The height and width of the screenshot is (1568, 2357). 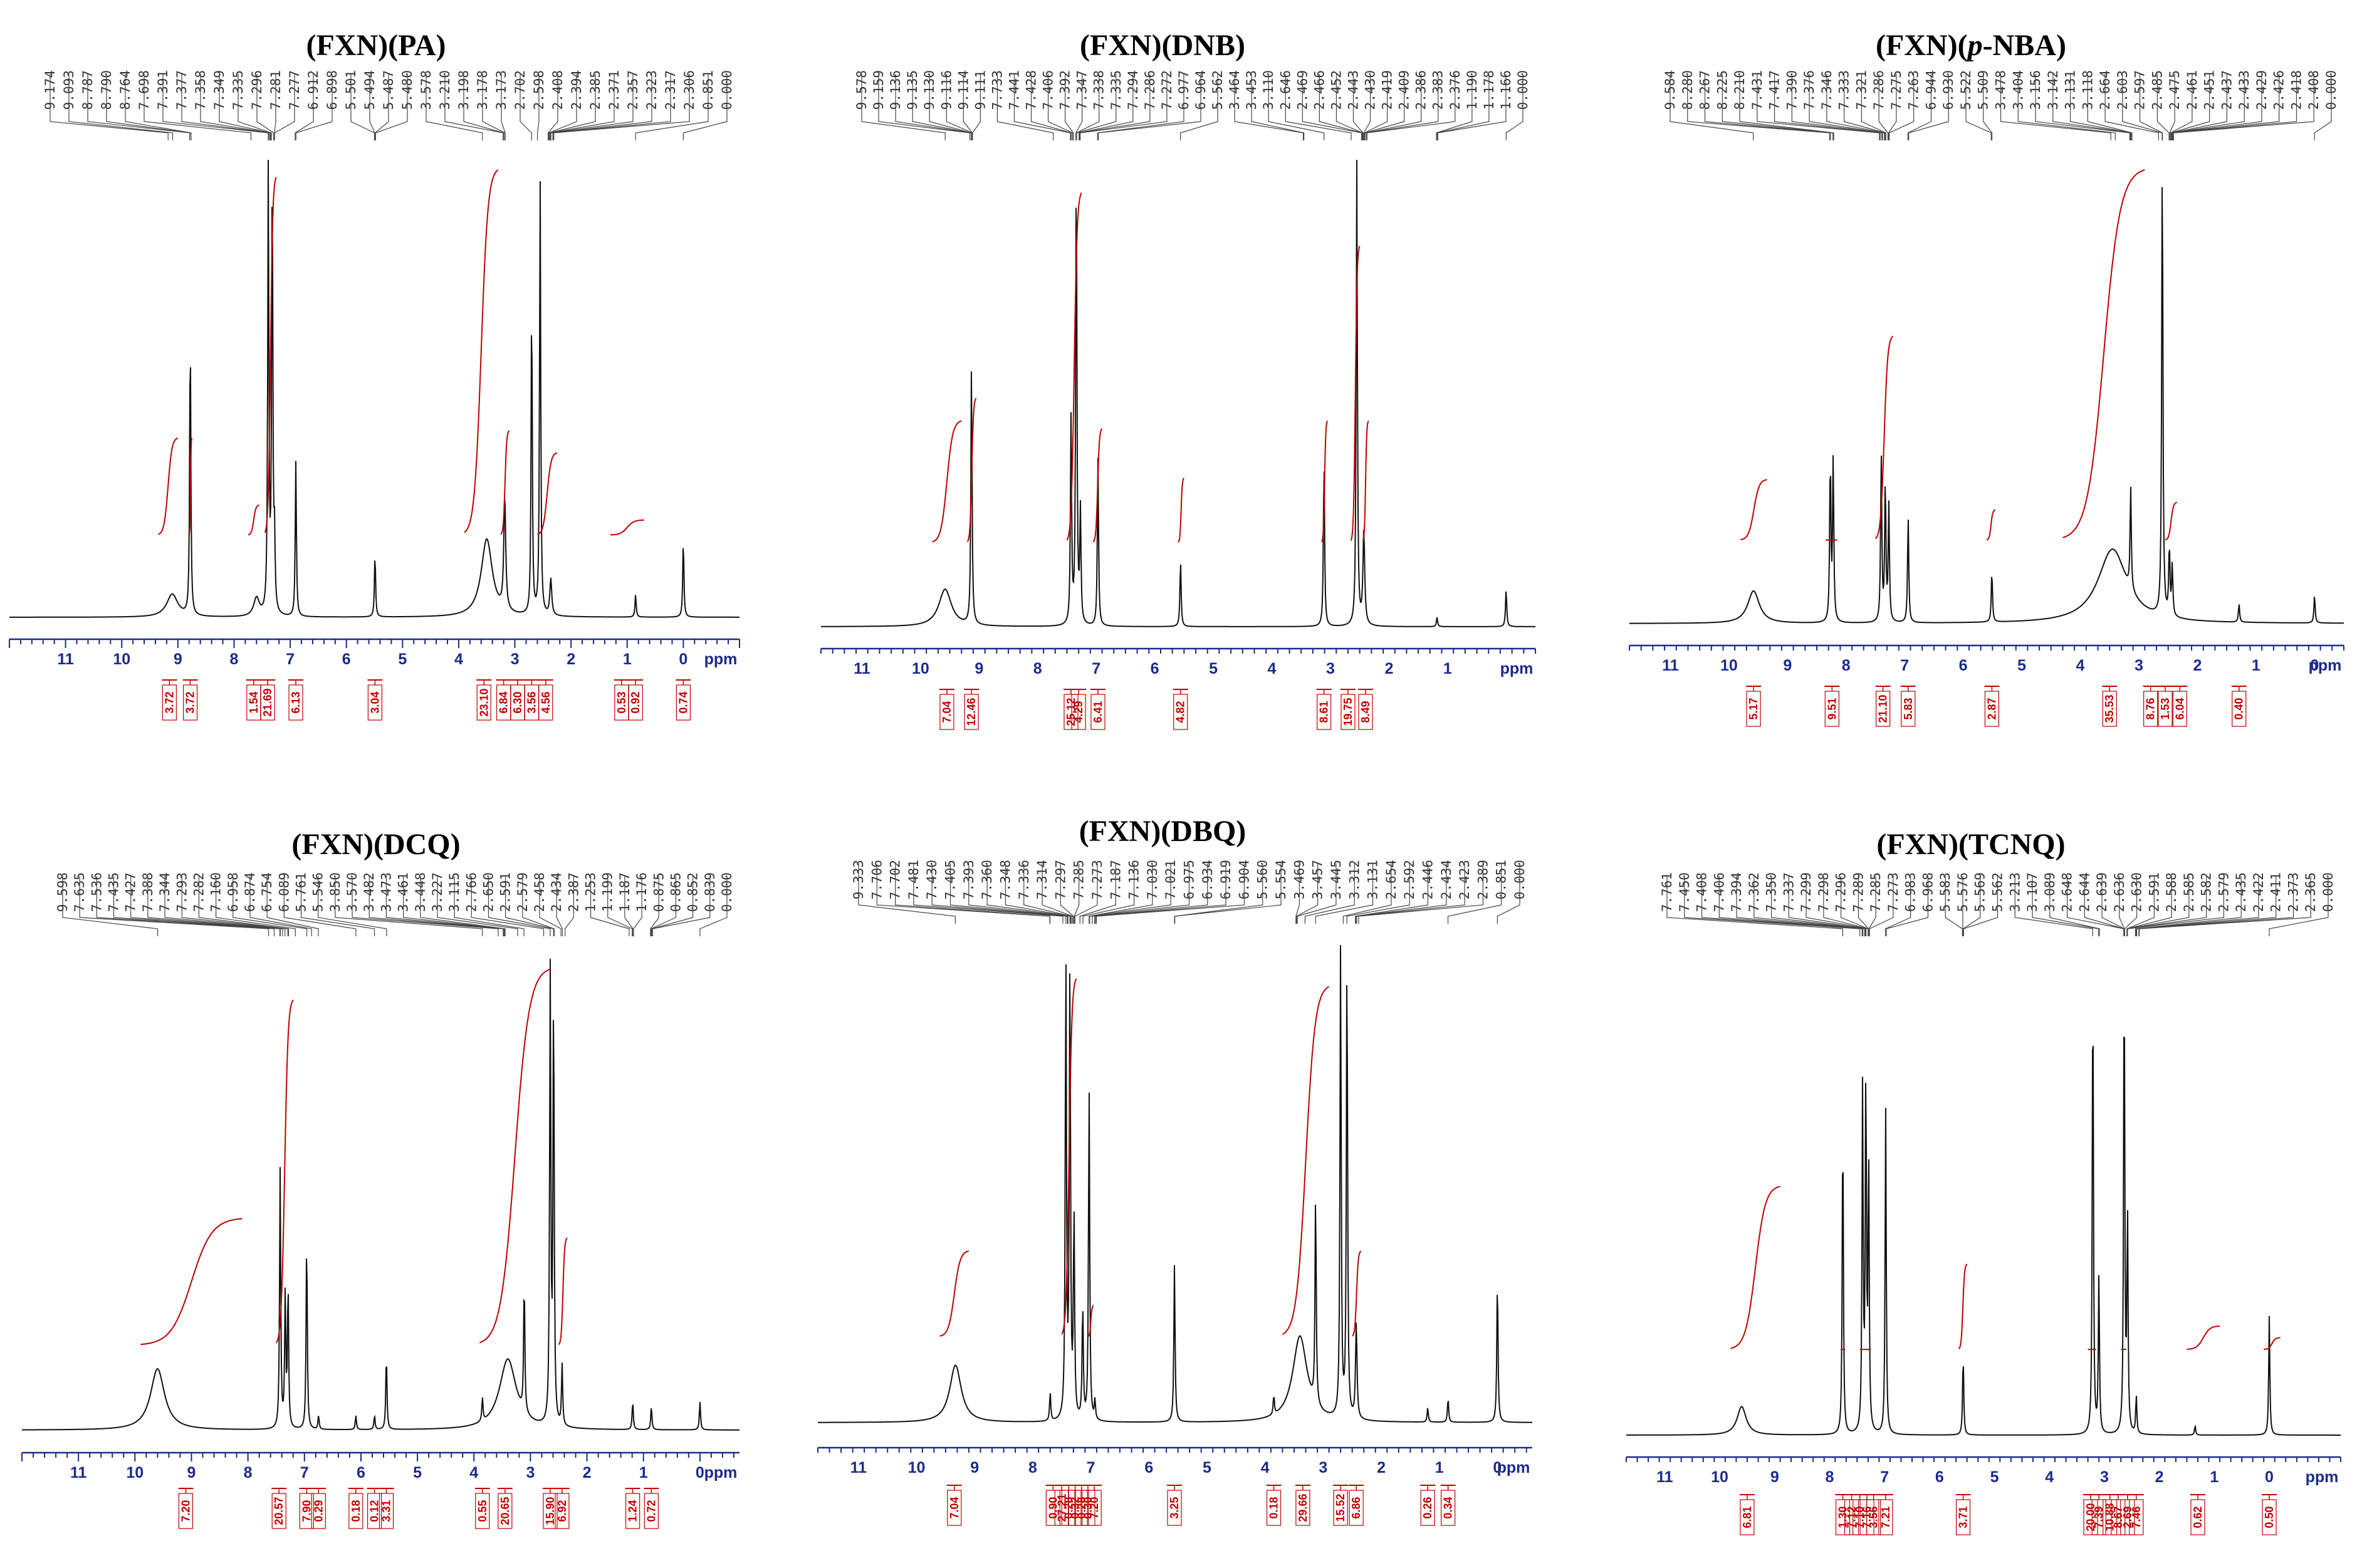 What do you see at coordinates (1081, 1507) in the screenshot?
I see `integral-value: 0.28` at bounding box center [1081, 1507].